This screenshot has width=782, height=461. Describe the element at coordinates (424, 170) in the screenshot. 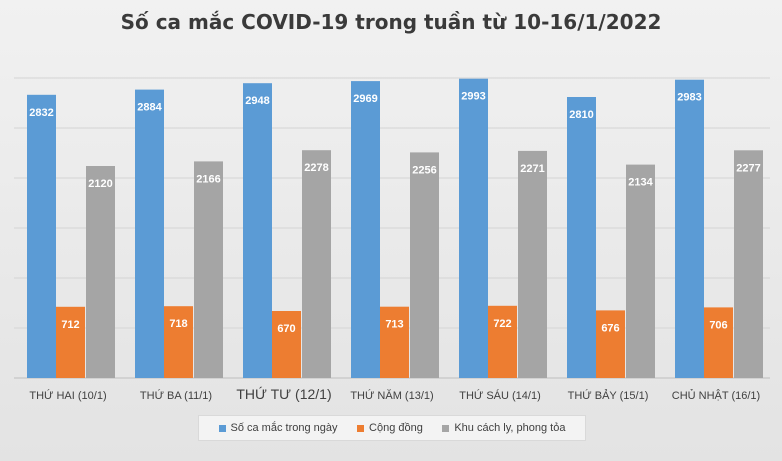

I see `data-label-quarantine: 2256` at that location.